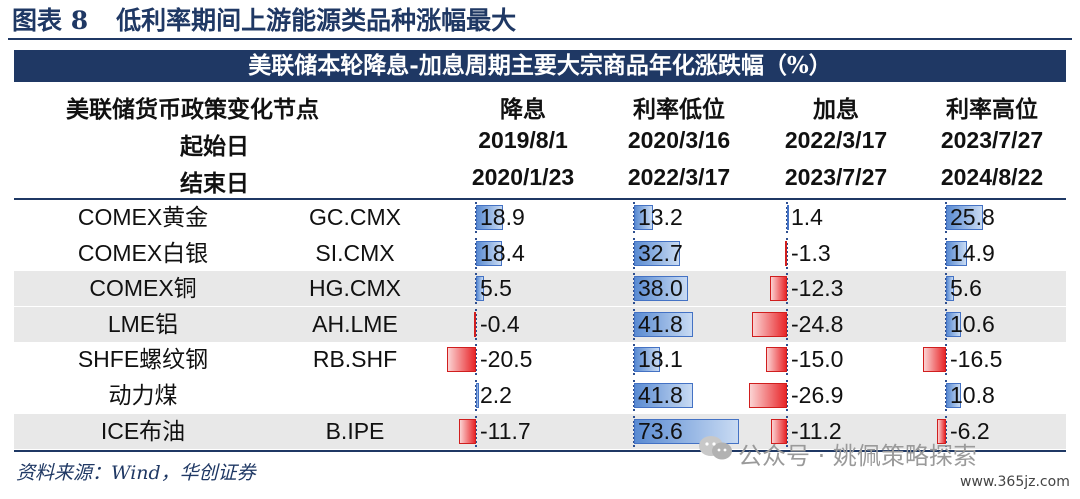  What do you see at coordinates (679, 109) in the screenshot?
I see `header-period-name: 利率低位` at bounding box center [679, 109].